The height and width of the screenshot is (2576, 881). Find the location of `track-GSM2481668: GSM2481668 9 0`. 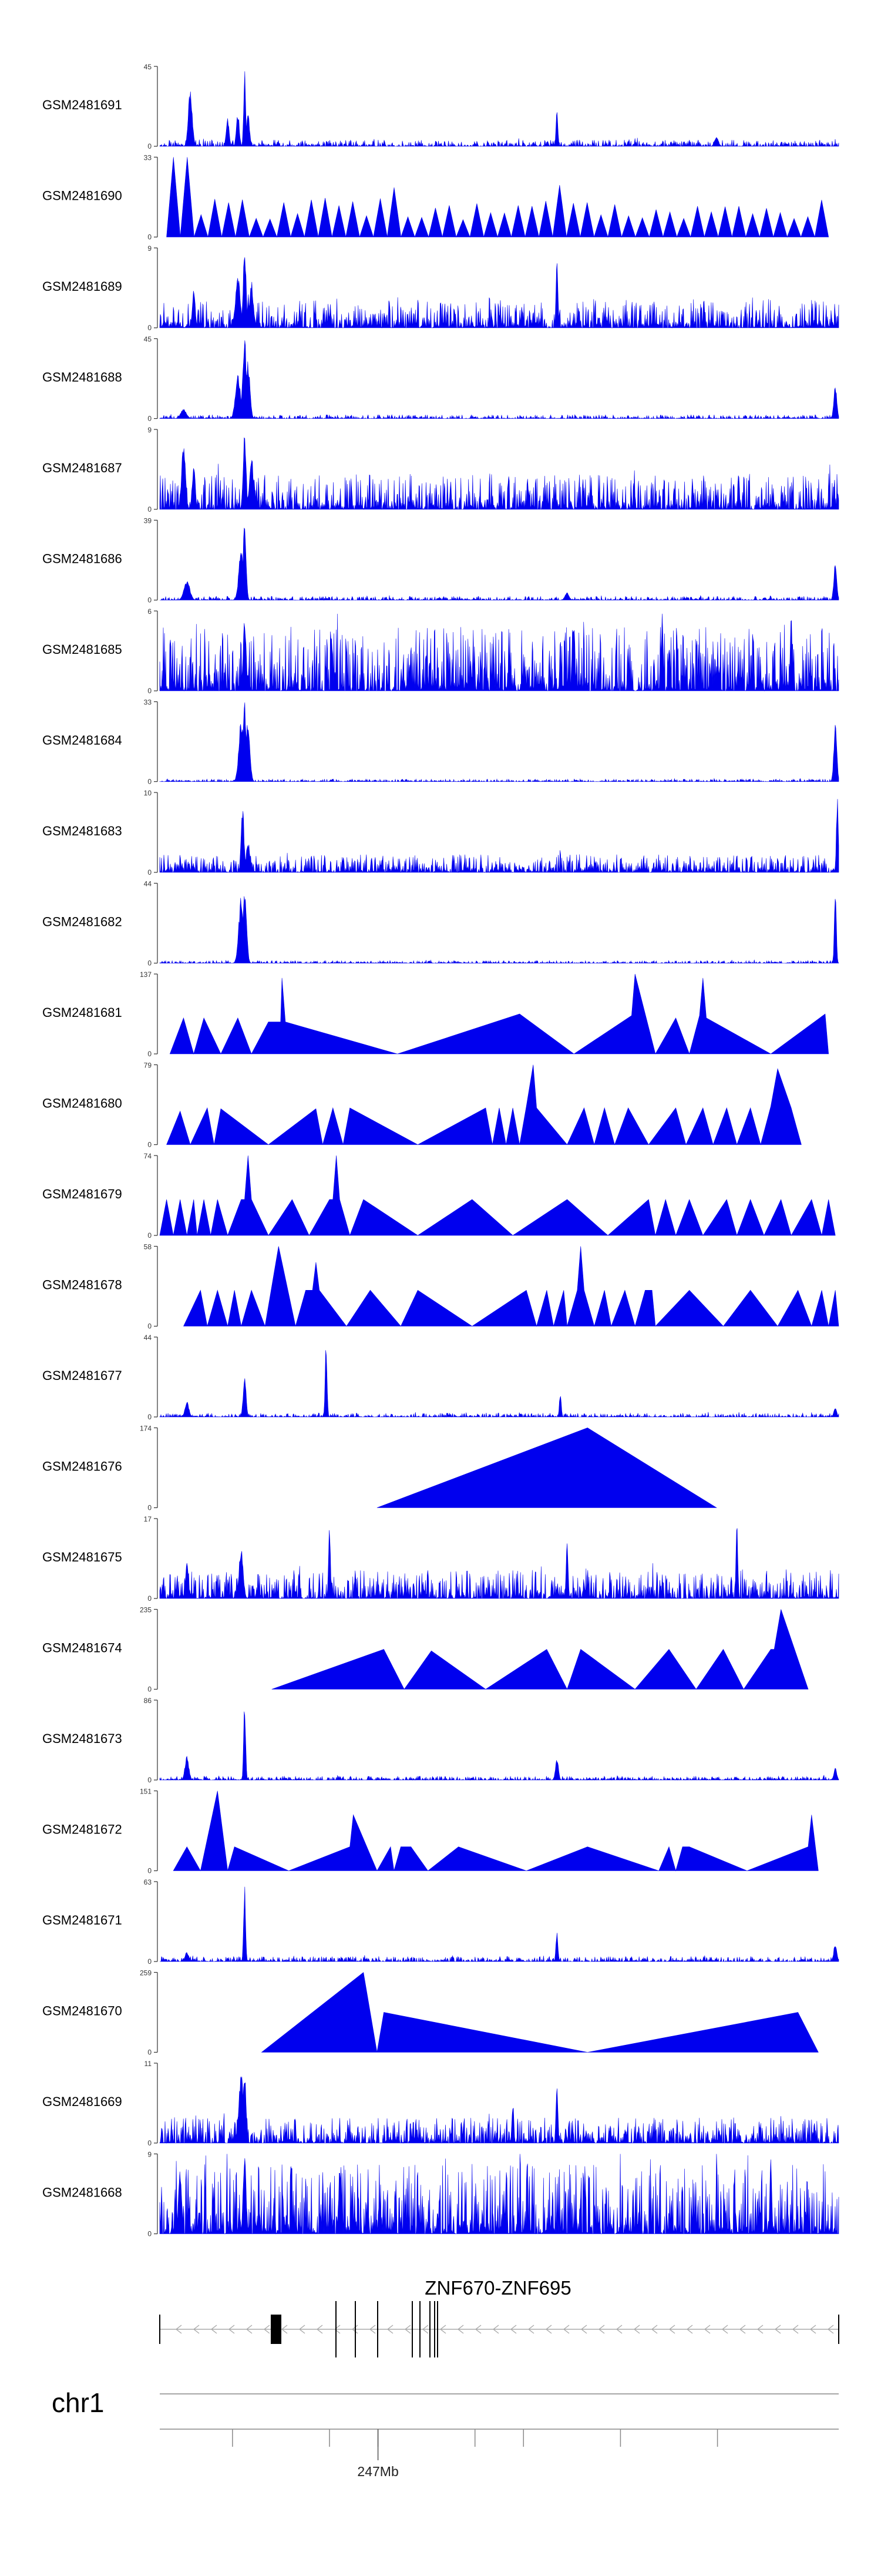

track-GSM2481668: GSM2481668 9 0 is located at coordinates (441, 2194).